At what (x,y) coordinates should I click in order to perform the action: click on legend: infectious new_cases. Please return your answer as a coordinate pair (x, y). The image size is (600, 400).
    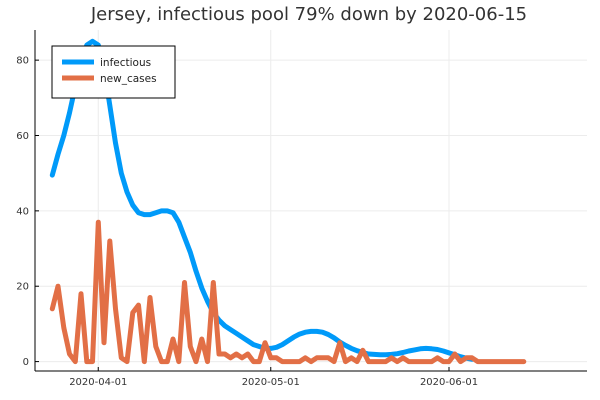
    Looking at the image, I should click on (113, 72).